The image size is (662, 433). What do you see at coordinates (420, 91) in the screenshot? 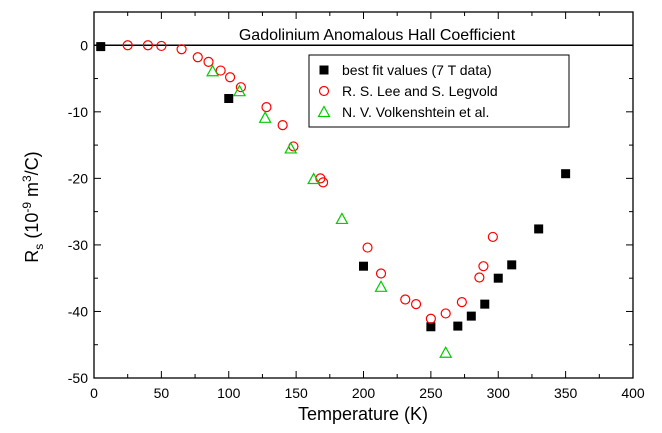
I see `legend-label: R. S. Lee and S. Legvold` at bounding box center [420, 91].